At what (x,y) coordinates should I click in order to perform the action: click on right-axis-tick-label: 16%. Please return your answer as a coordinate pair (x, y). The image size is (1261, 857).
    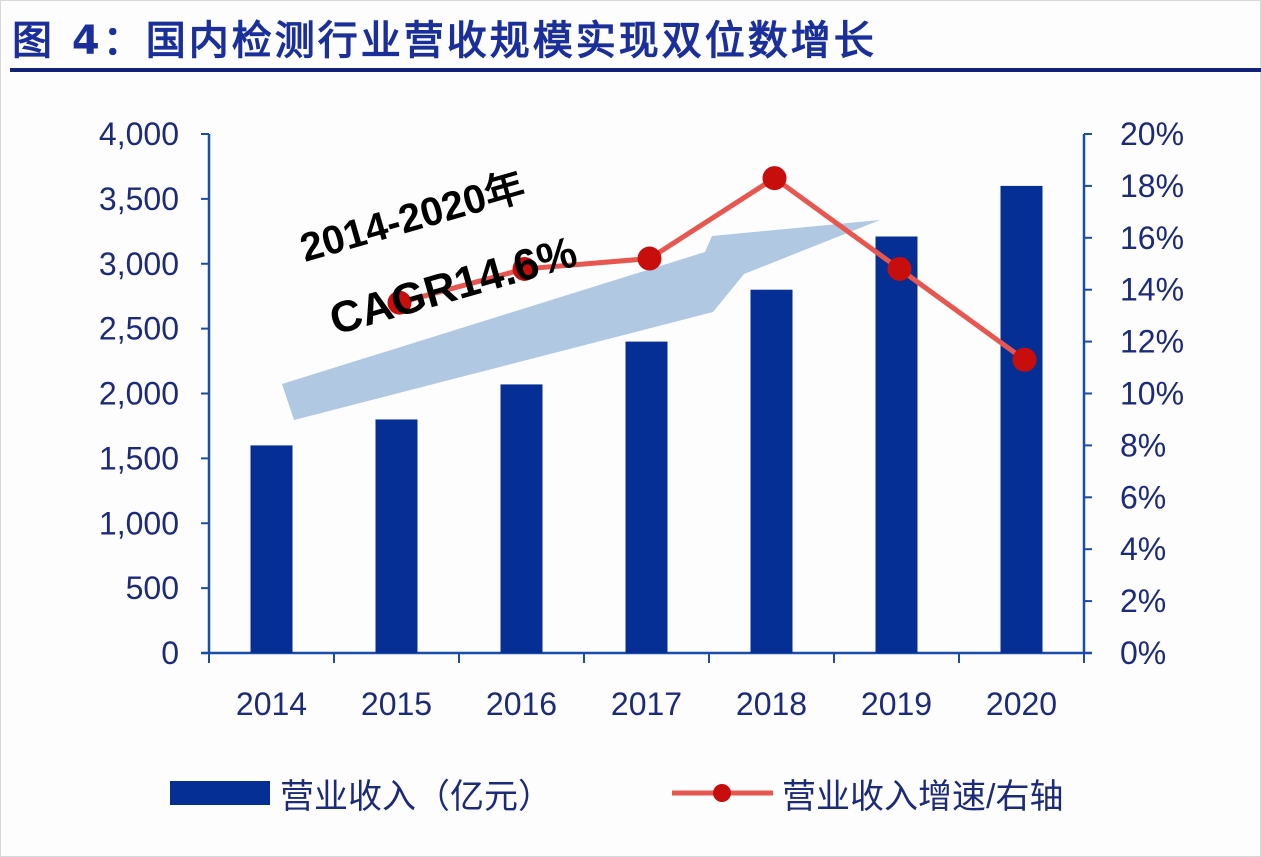
    Looking at the image, I should click on (1152, 238).